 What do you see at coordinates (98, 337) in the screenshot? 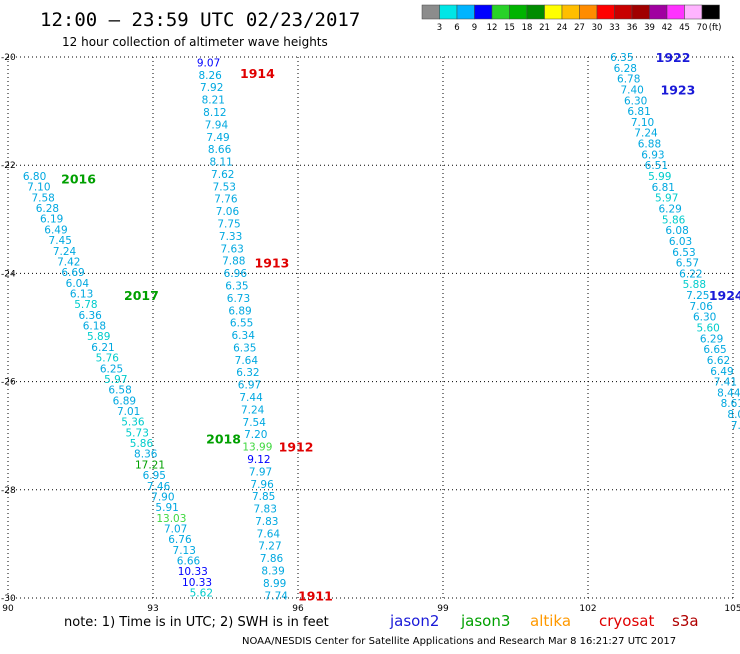
I see `wave-height-value: 5.89` at bounding box center [98, 337].